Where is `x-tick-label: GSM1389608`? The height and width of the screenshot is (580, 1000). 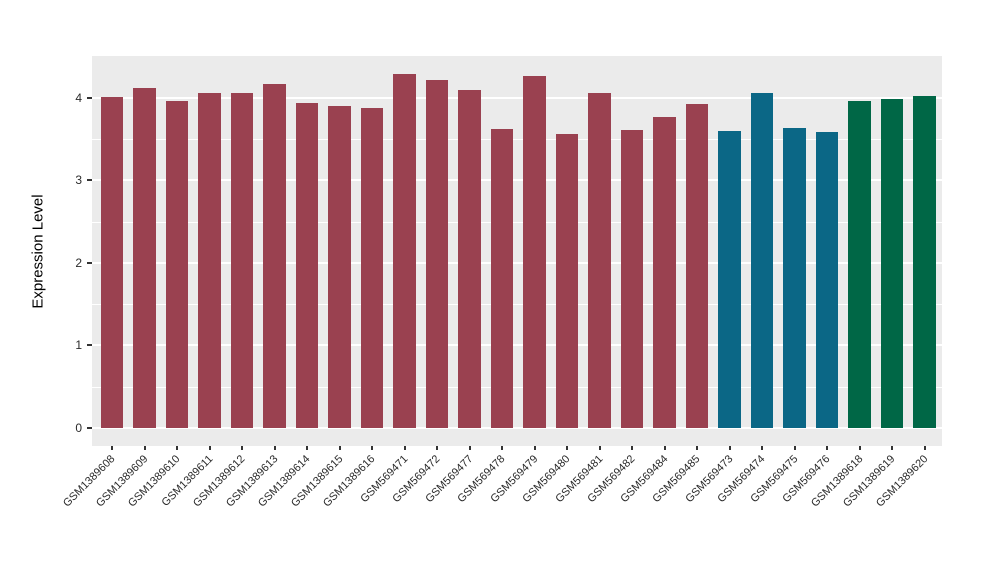 x-tick-label: GSM1389608 is located at coordinates (89, 481).